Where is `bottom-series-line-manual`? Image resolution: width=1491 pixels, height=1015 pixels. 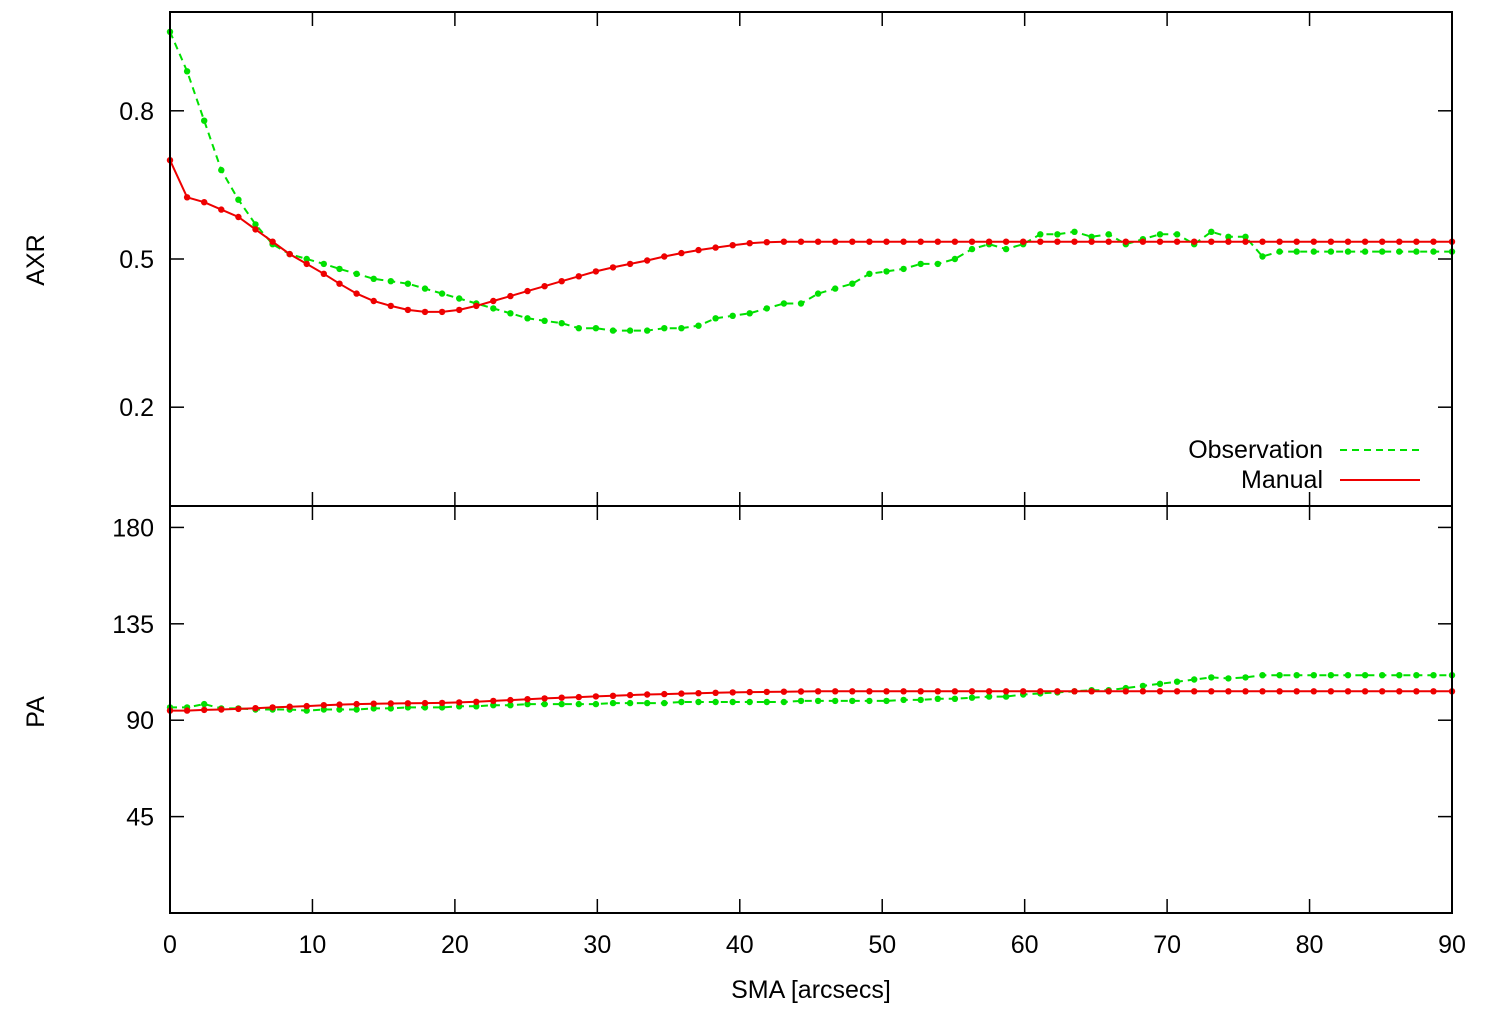
bottom-series-line-manual is located at coordinates (811, 701).